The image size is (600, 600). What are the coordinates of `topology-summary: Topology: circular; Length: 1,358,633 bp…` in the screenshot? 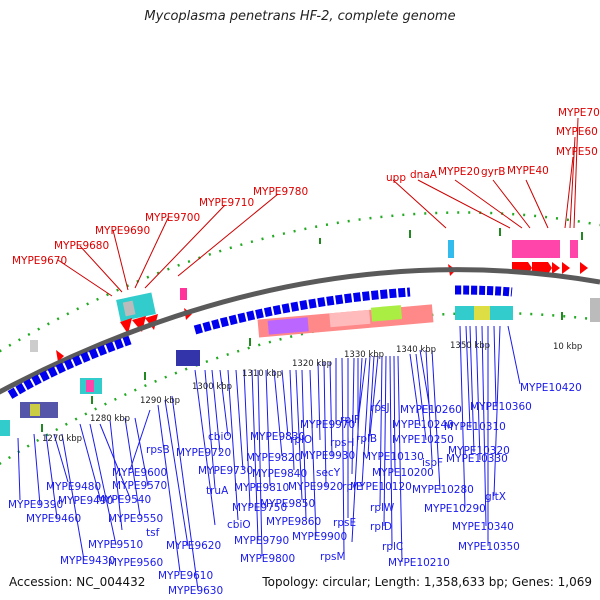 It's located at (427, 582).